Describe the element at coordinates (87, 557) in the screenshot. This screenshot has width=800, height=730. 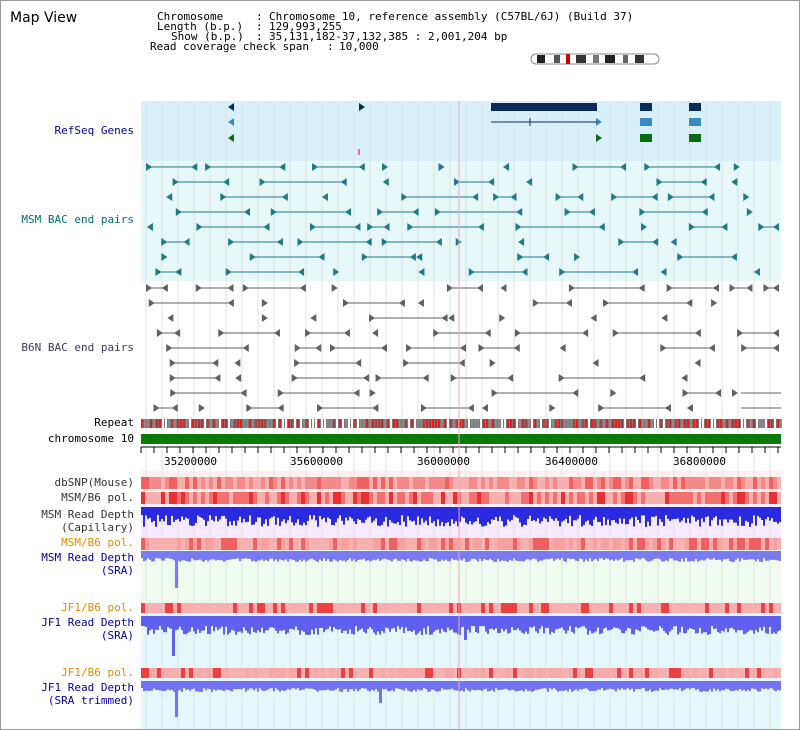
I see `track-label-msm-read-sra: MSM Read Depth` at that location.